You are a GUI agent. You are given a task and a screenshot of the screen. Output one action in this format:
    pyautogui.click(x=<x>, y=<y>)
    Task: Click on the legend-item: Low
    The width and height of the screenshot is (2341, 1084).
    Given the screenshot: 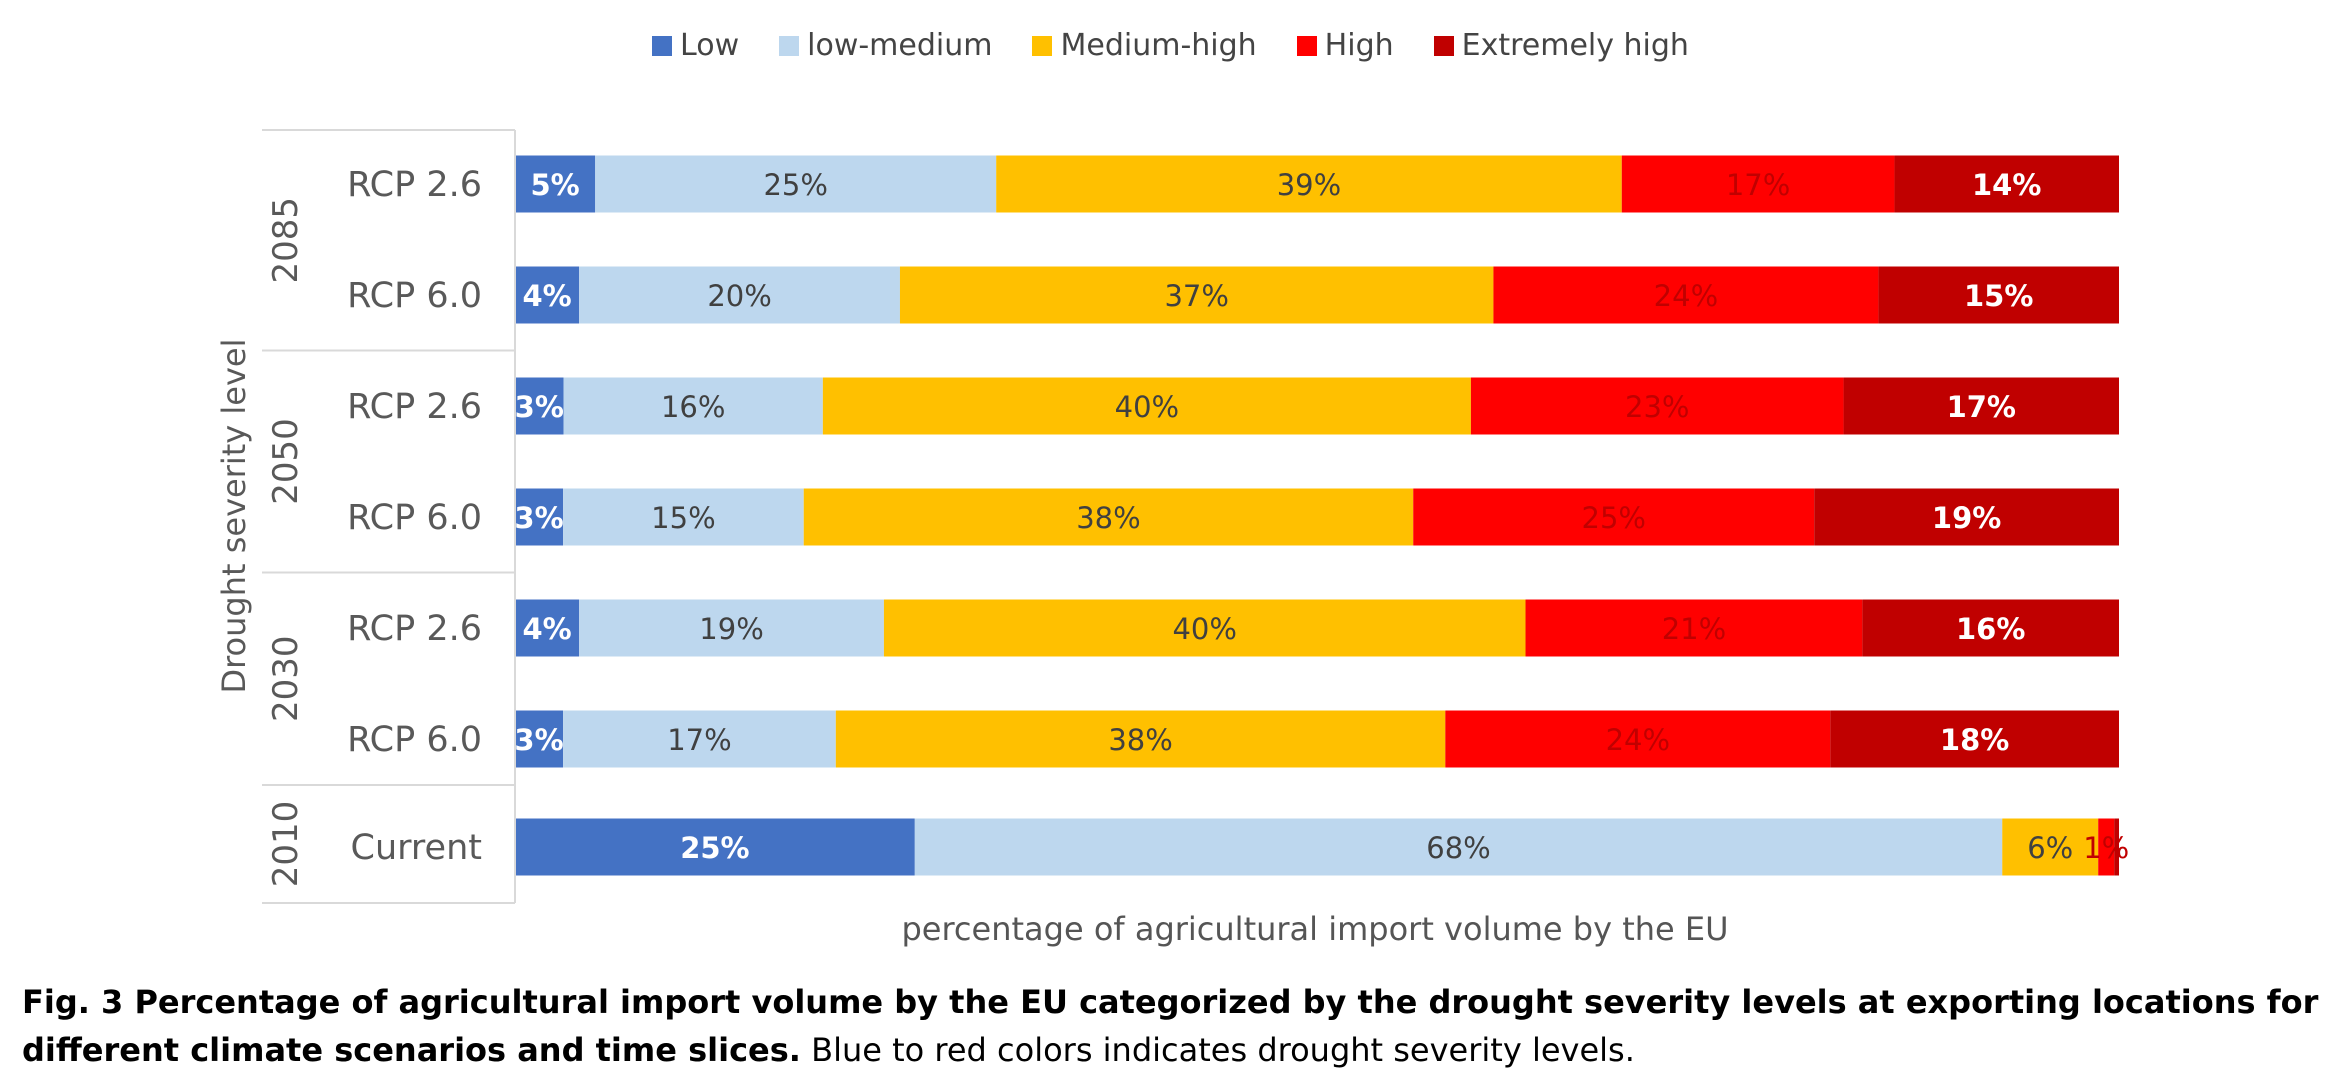 What is the action you would take?
    pyautogui.click(x=695, y=45)
    